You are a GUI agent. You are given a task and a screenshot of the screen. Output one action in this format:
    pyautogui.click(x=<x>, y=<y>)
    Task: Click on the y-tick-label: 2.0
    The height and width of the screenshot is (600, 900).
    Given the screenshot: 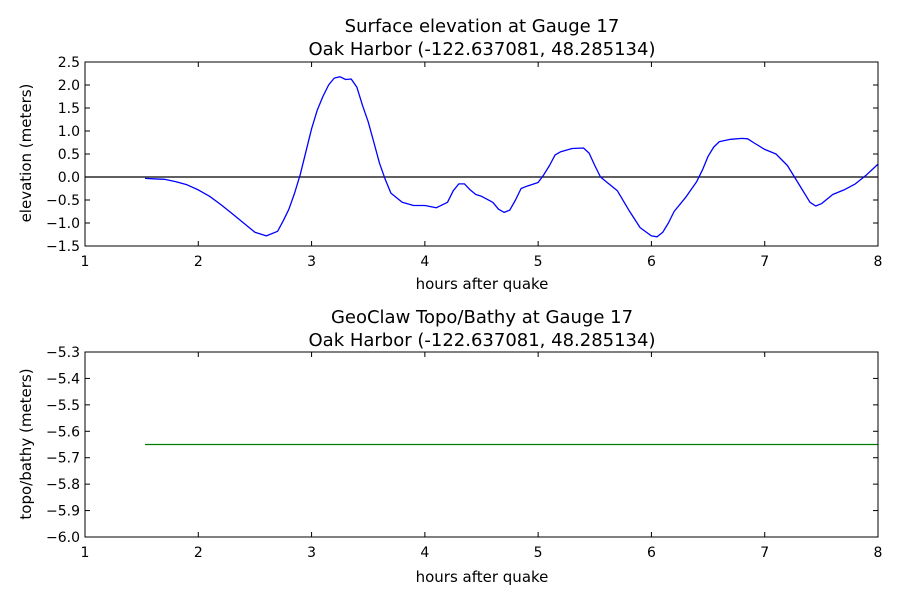 What is the action you would take?
    pyautogui.click(x=69, y=86)
    